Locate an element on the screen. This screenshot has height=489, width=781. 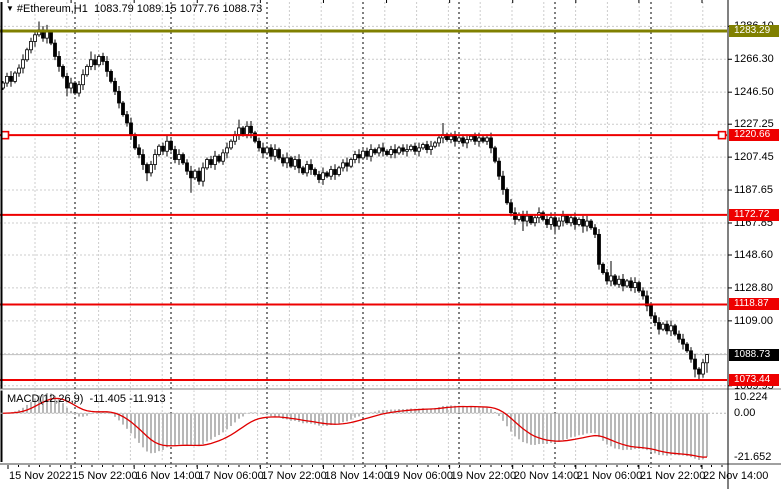
time-axis-label: 15 Nov 2022 is located at coordinates (40, 476).